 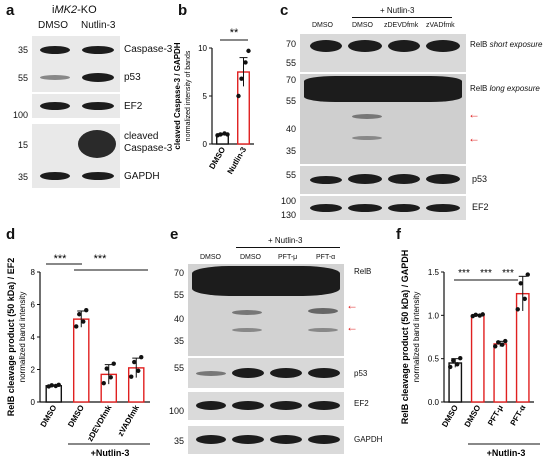 What do you see at coordinates (176, 411) in the screenshot?
I see `panel-e-marker-100: 100` at bounding box center [176, 411].